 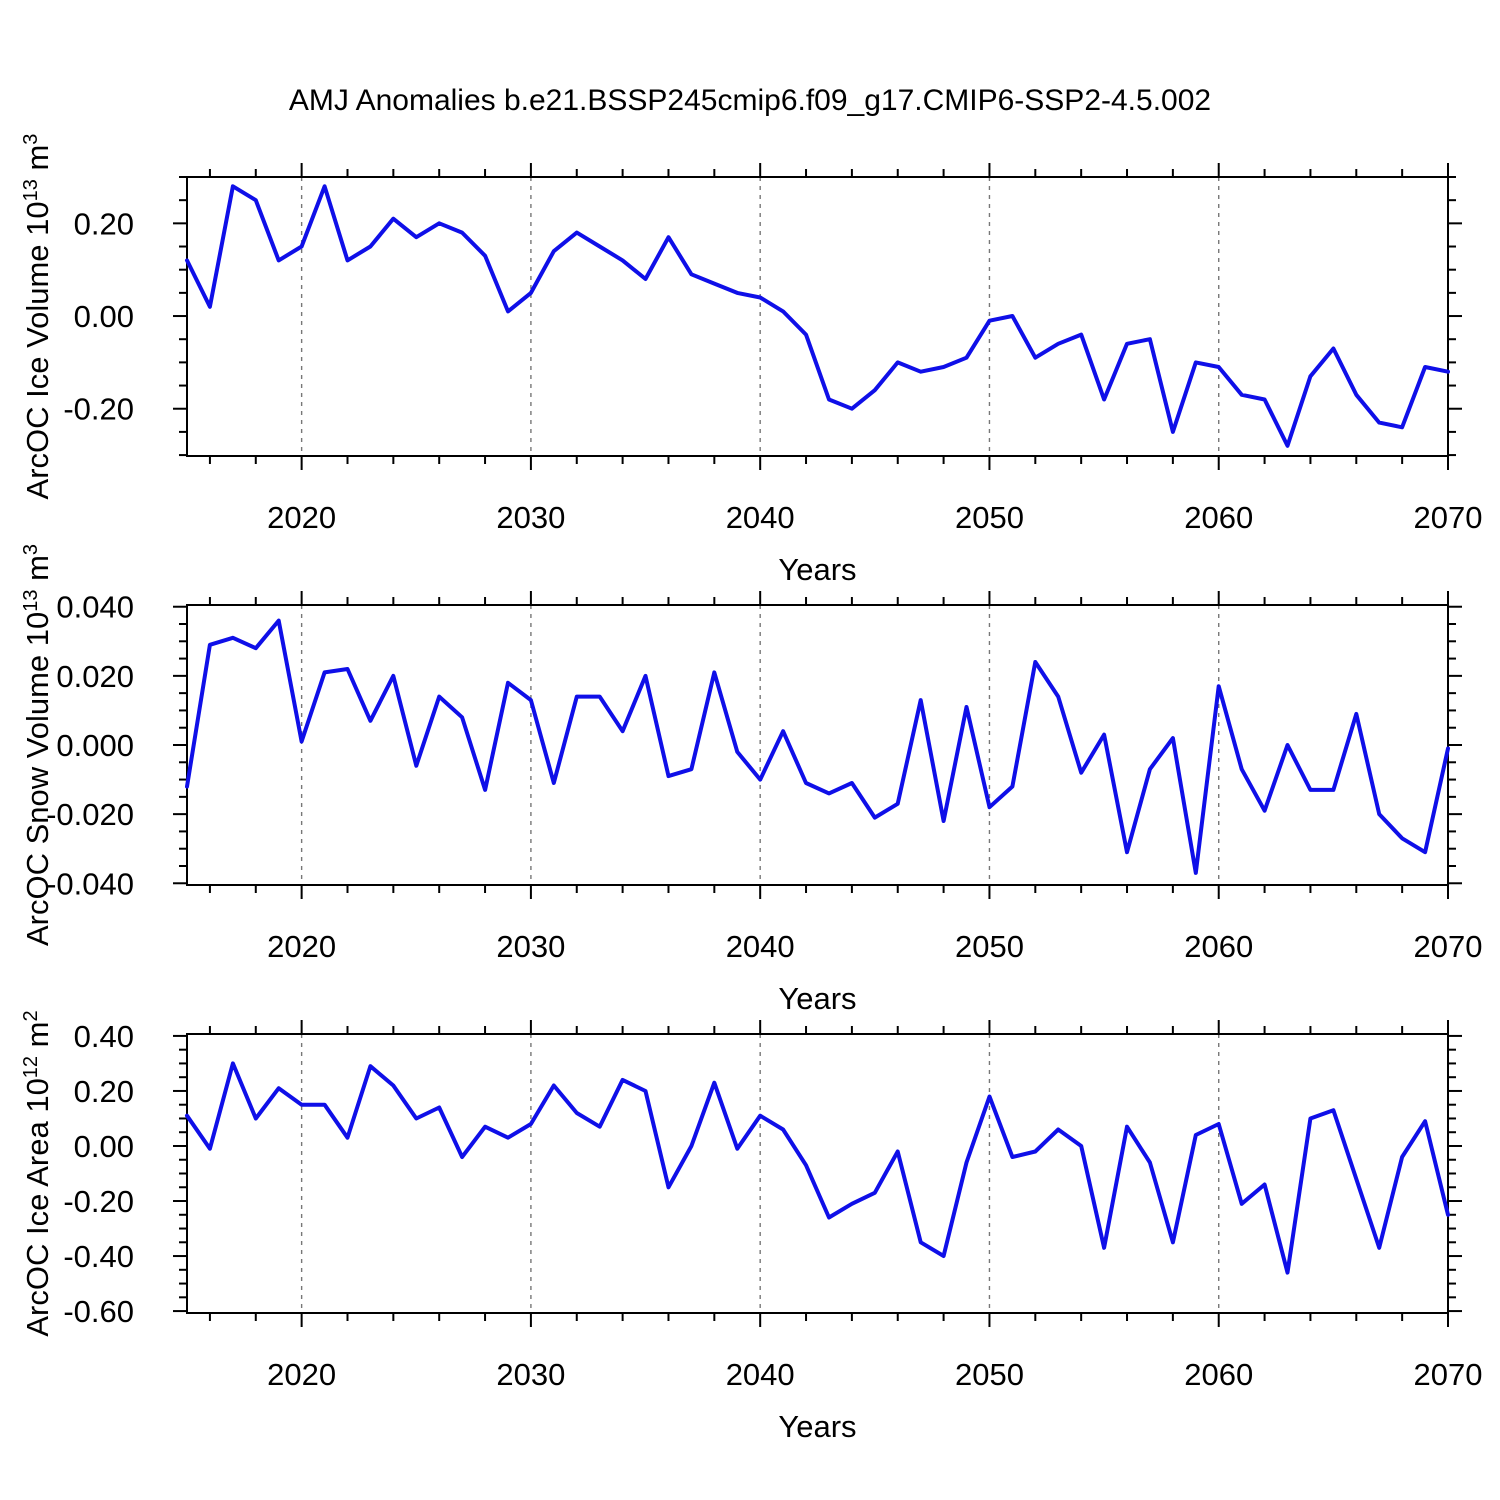 I want to click on y-tick-label: -0.020, so click(x=90, y=814).